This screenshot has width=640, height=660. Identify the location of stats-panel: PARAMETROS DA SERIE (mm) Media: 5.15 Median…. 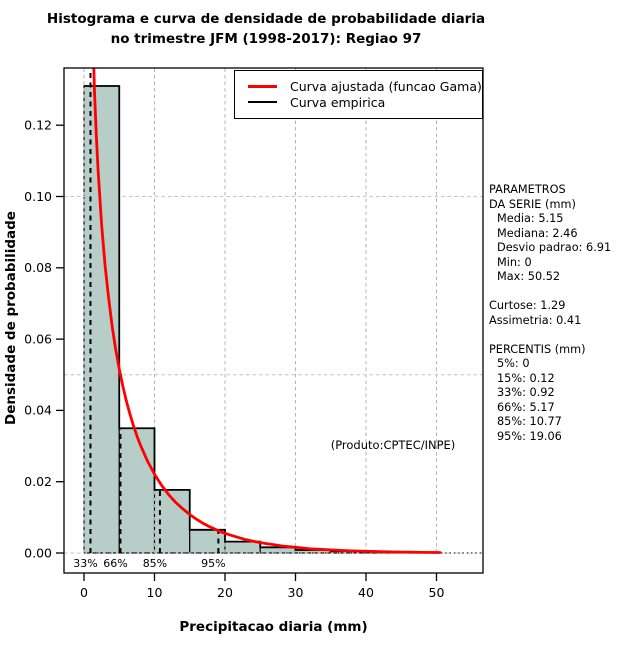
(550, 313).